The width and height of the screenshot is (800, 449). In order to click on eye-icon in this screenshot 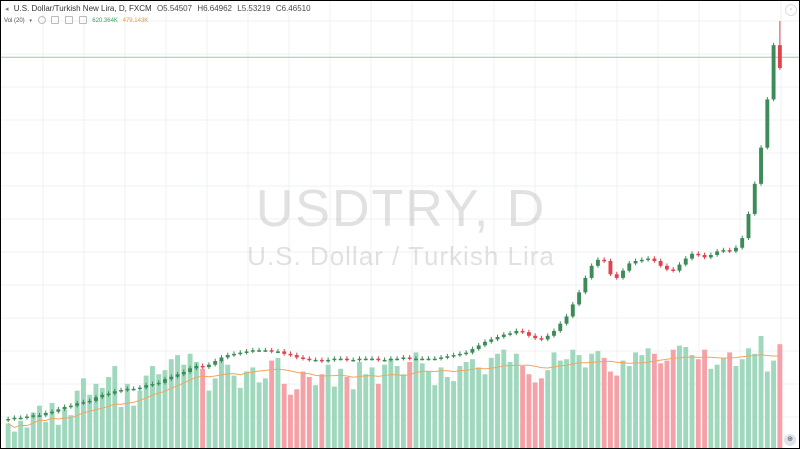, I will do `click(41, 20)`.